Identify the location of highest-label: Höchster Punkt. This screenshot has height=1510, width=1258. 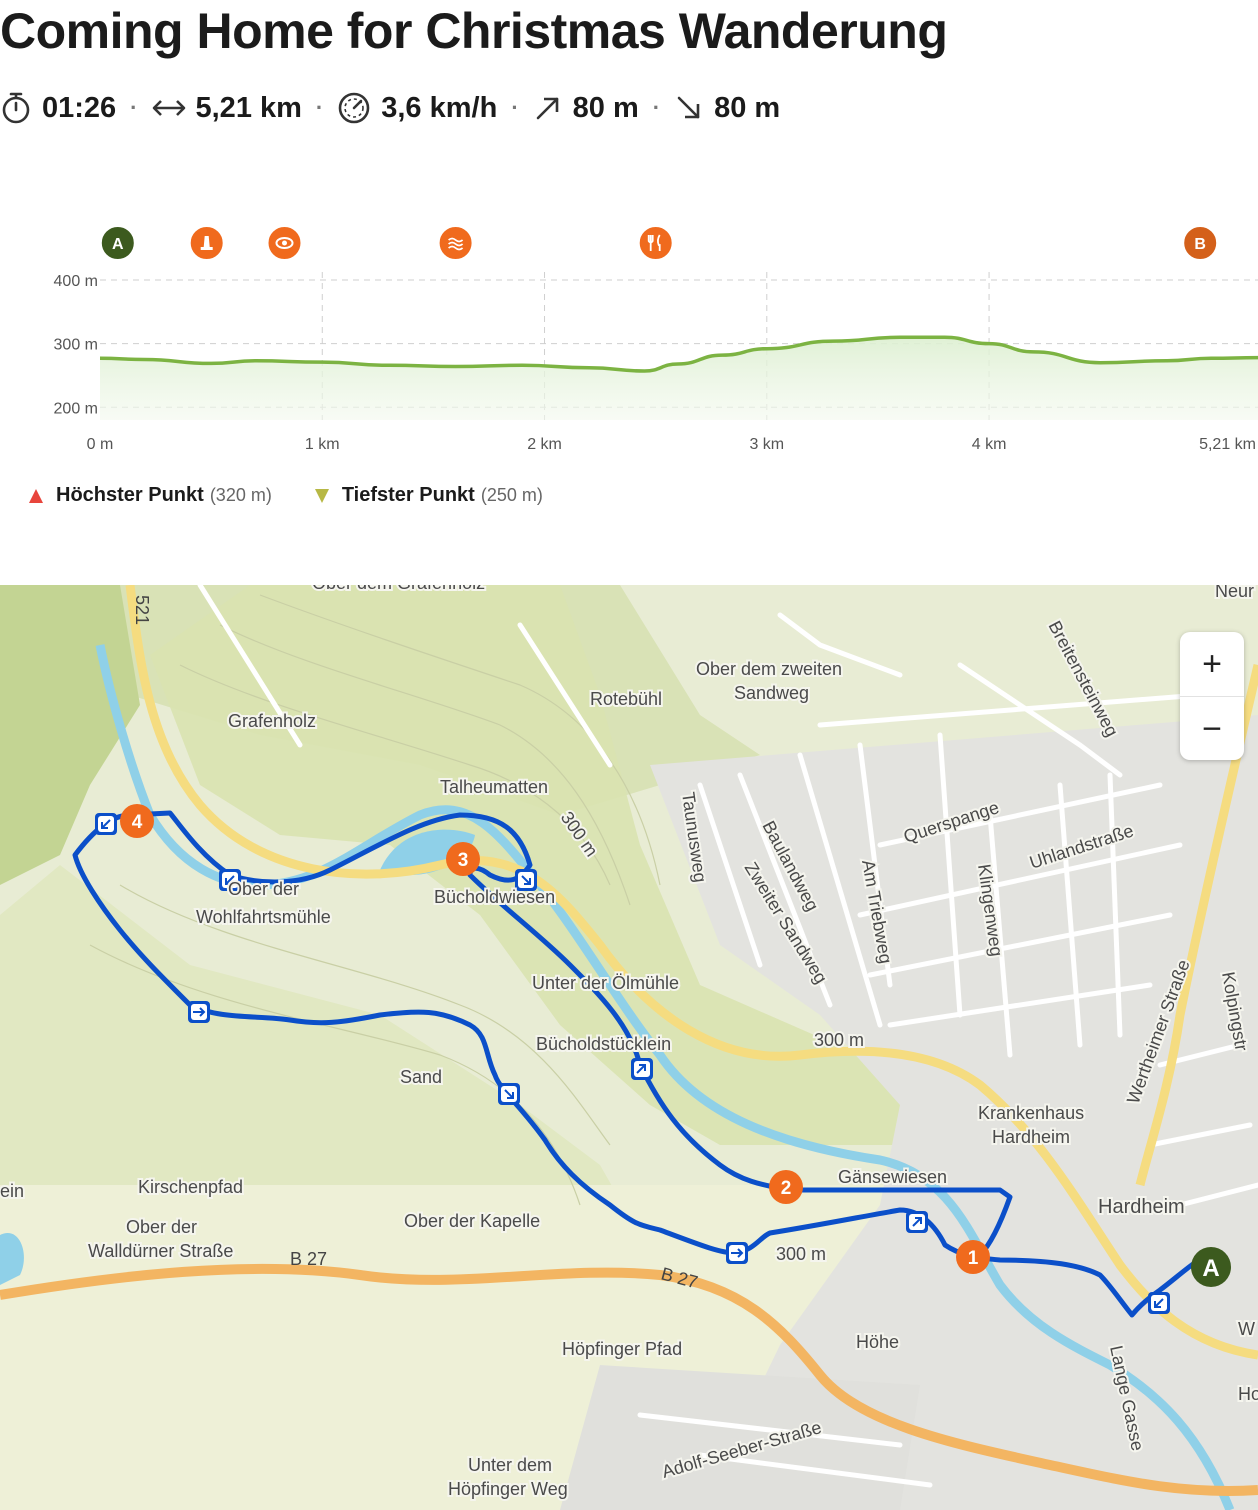
(130, 495).